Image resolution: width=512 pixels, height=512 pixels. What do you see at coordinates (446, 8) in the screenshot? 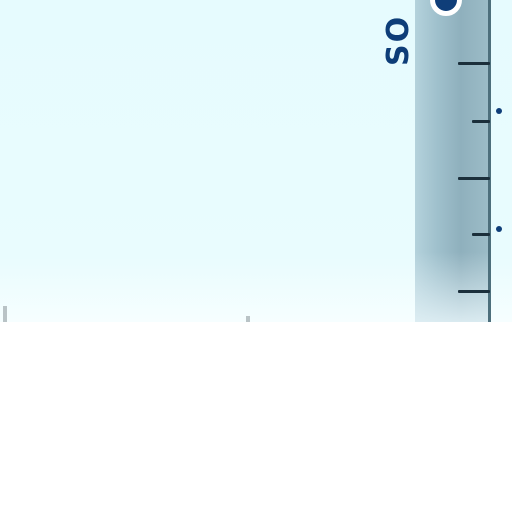
I see `ring-icon` at bounding box center [446, 8].